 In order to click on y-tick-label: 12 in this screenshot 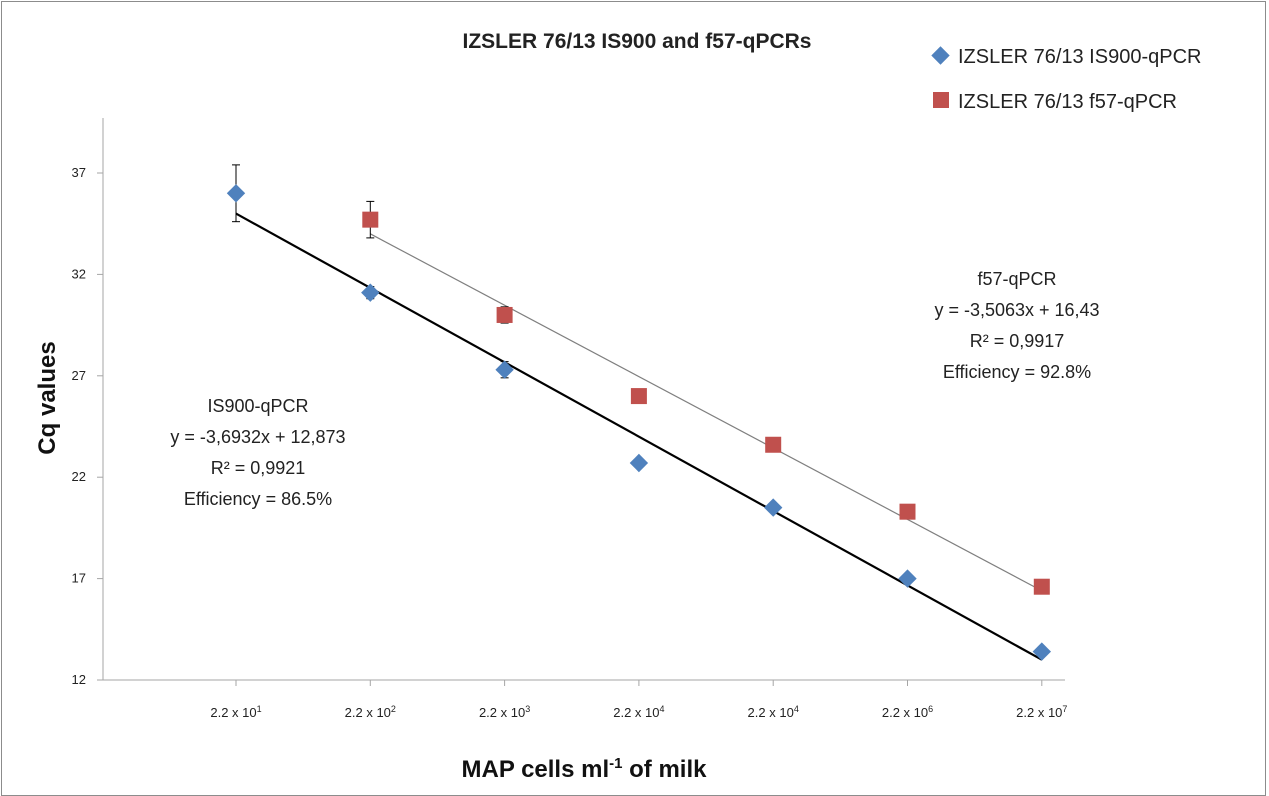, I will do `click(79, 679)`.